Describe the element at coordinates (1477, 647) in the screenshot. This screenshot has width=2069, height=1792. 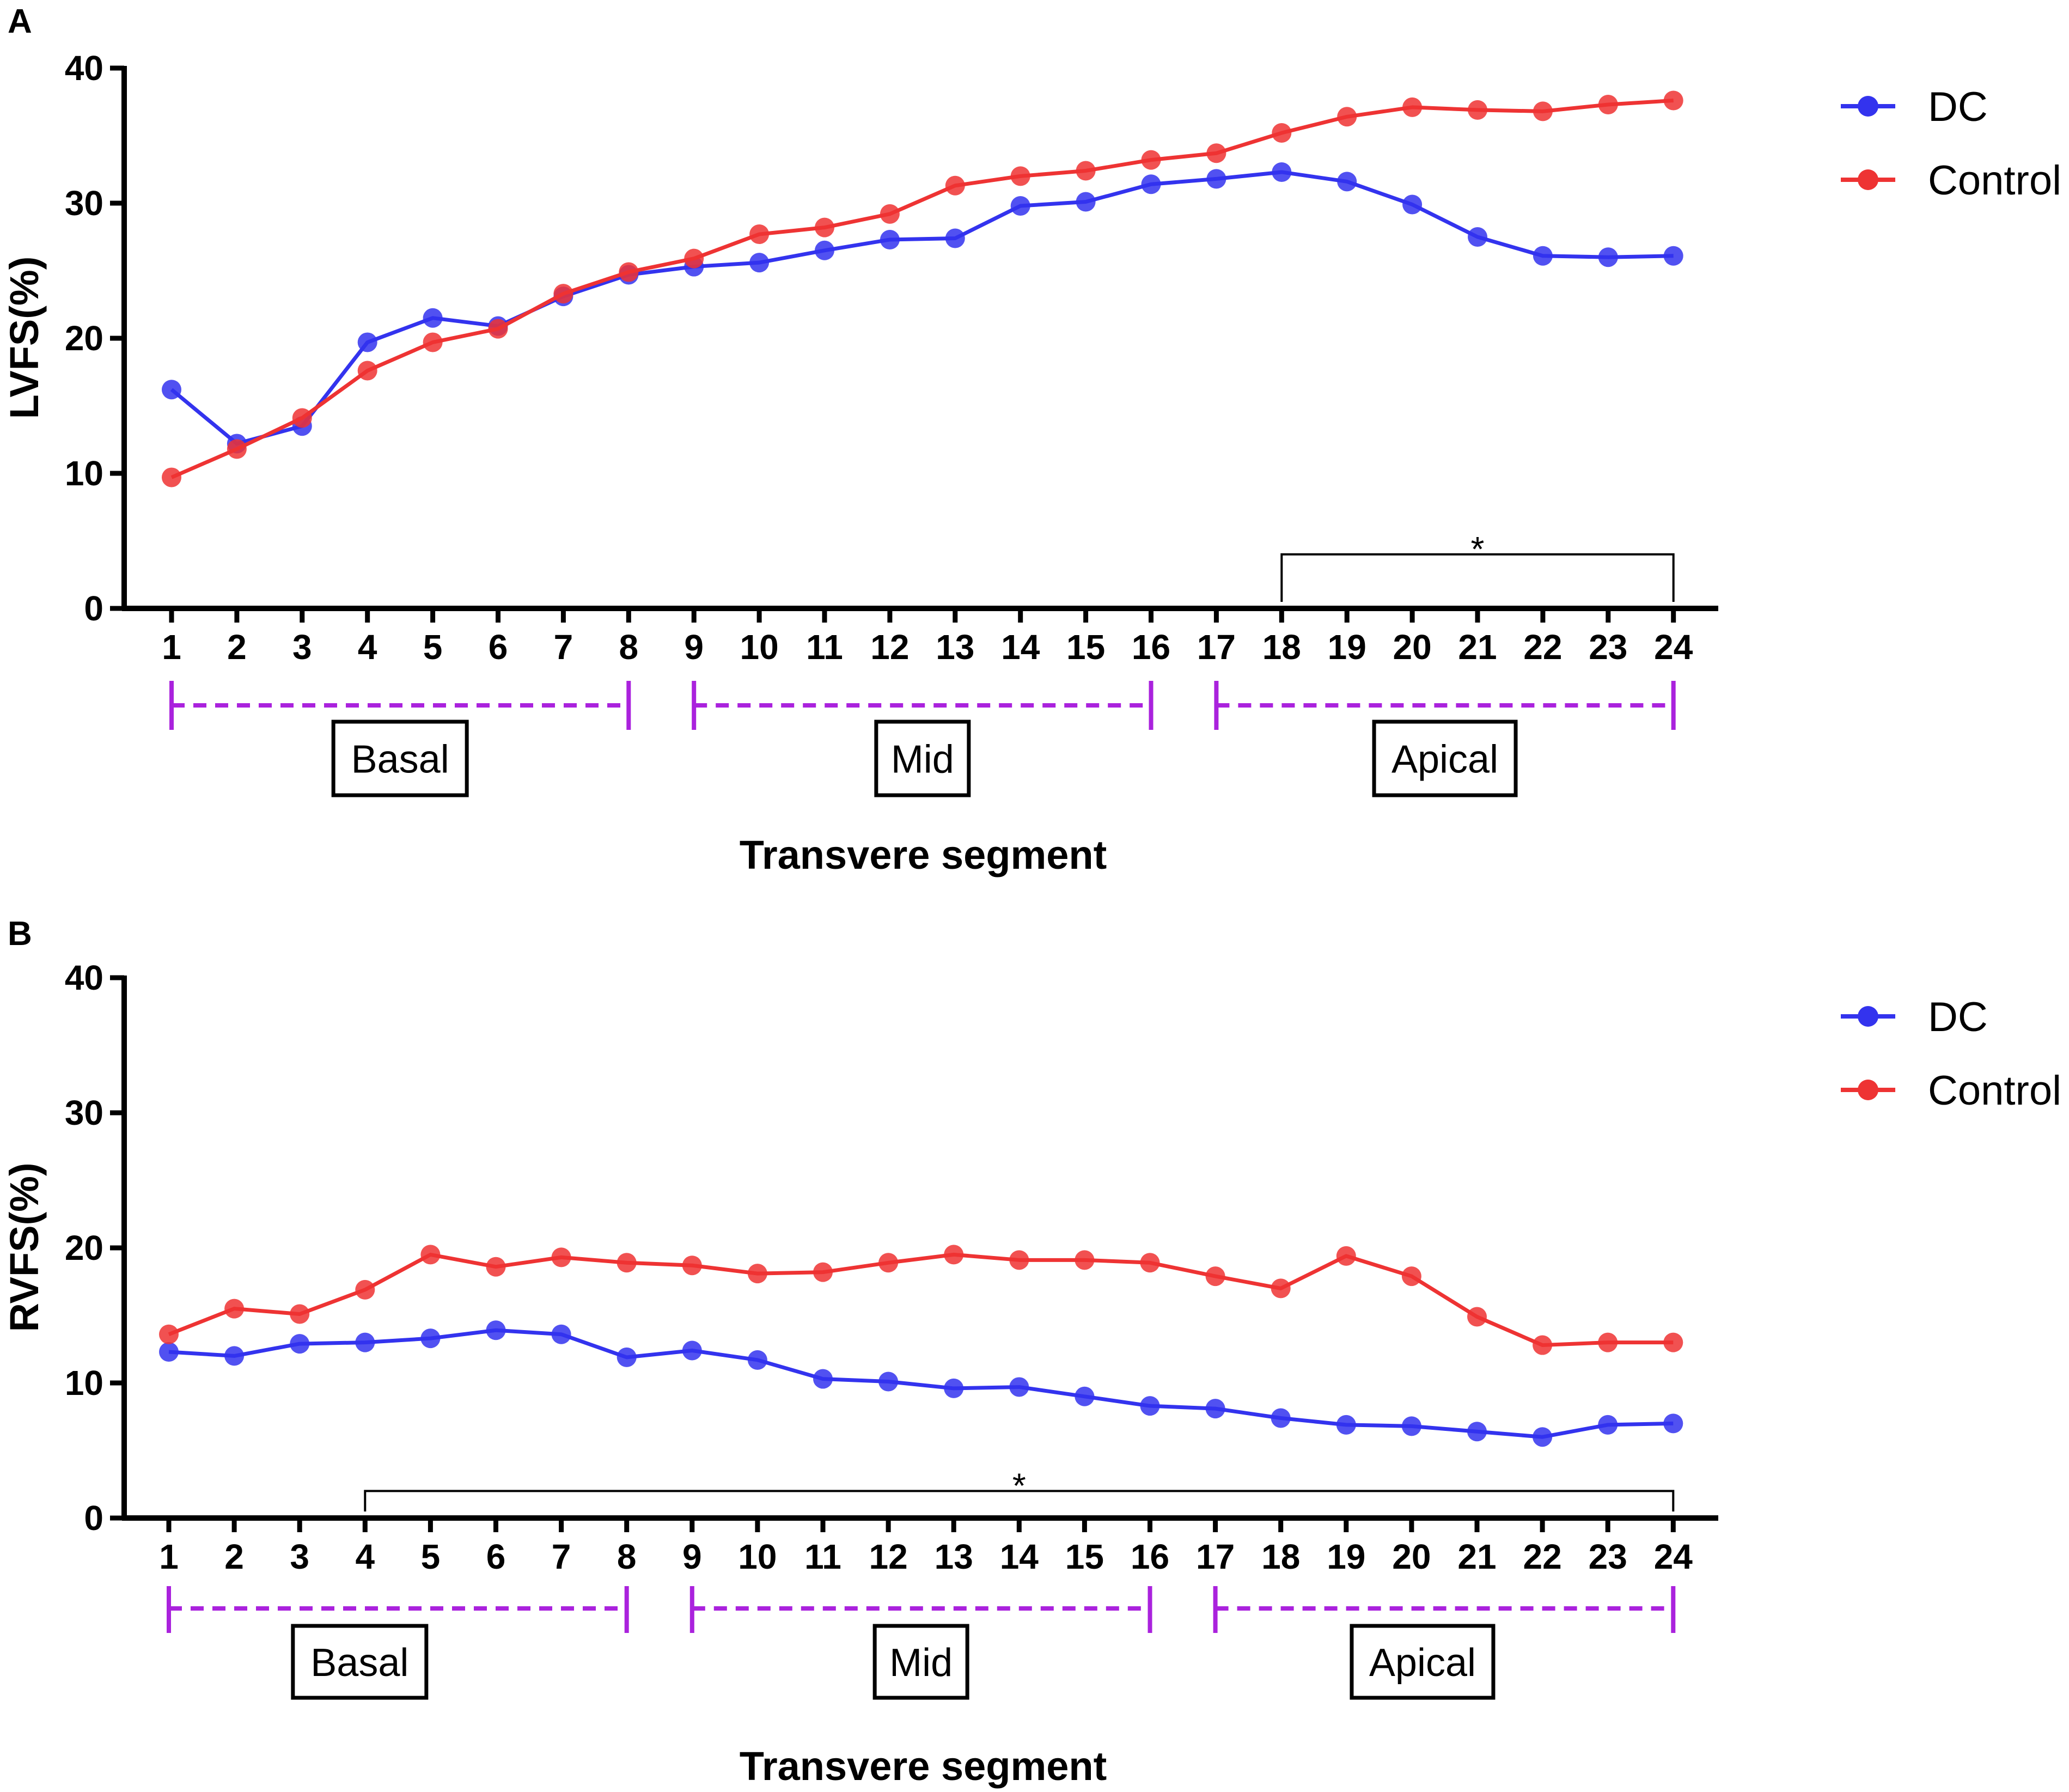
I see `panel-a-x-tick-label: 21` at that location.